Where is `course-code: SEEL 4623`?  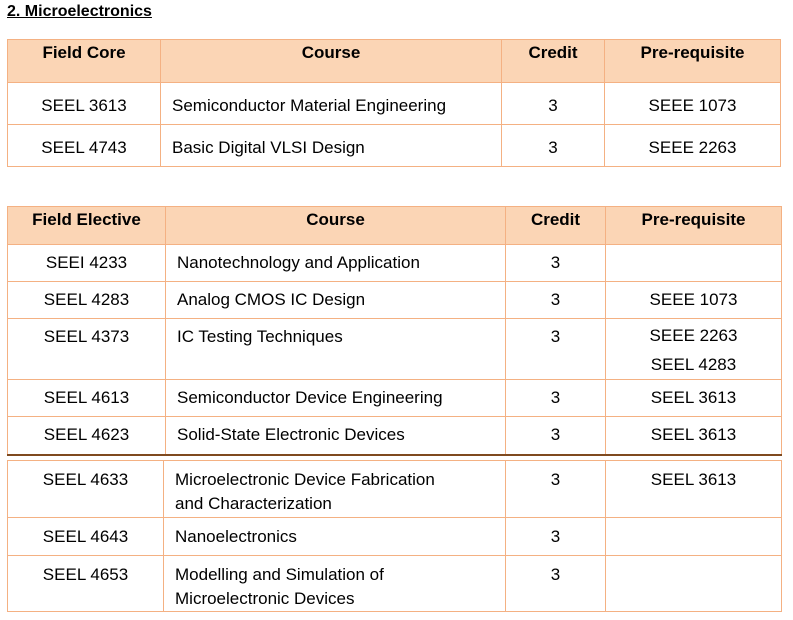
course-code: SEEL 4623 is located at coordinates (86, 436).